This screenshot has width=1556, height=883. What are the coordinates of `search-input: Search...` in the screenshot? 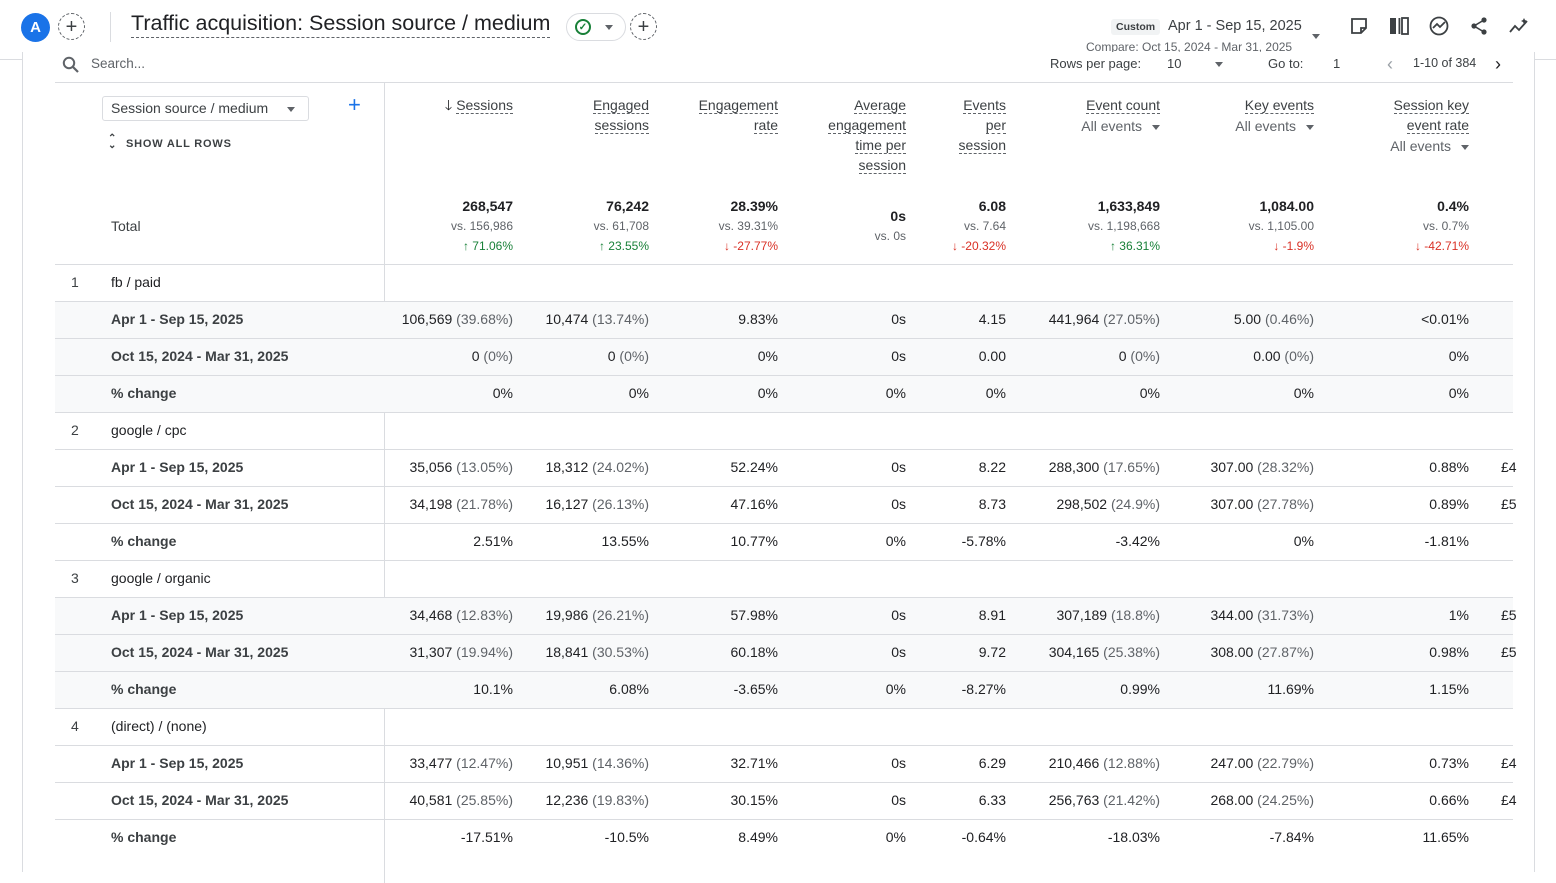 It's located at (118, 63).